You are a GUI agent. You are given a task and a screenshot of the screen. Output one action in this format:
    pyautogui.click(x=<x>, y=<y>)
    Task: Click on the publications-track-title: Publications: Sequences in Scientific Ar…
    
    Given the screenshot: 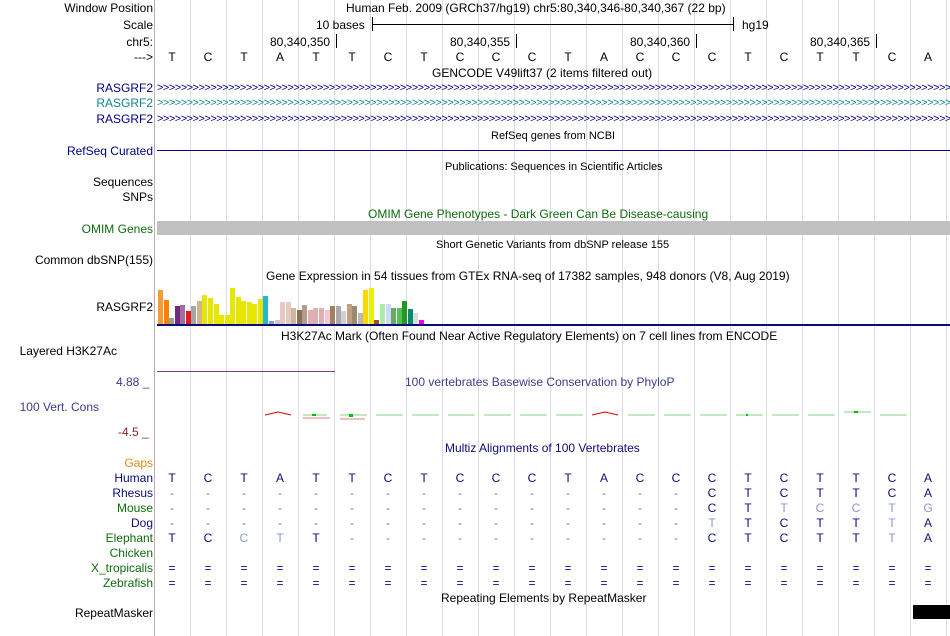 What is the action you would take?
    pyautogui.click(x=554, y=167)
    